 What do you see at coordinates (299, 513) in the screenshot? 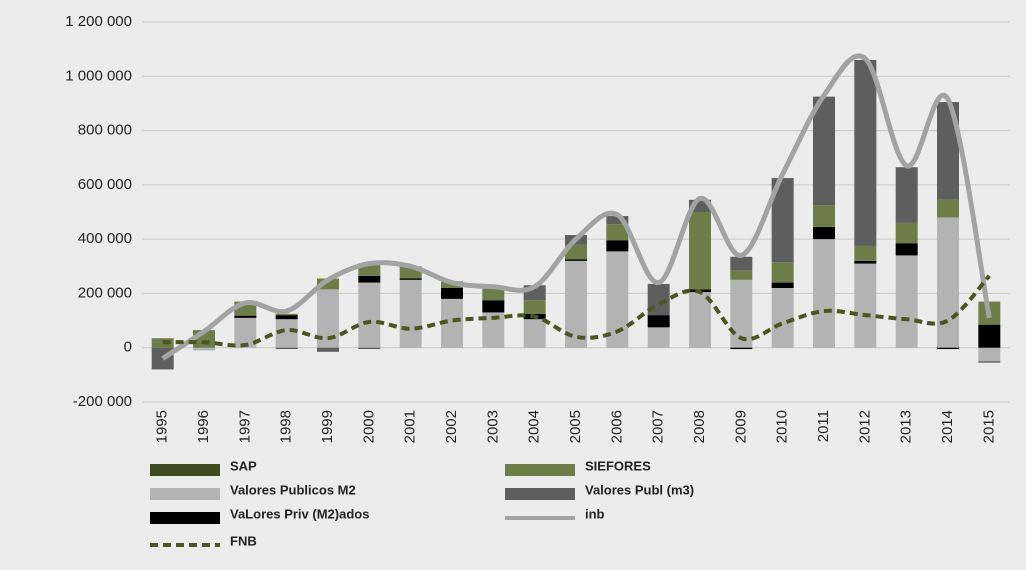
I see `legend-label: VaLores Priv (M2)ados` at bounding box center [299, 513].